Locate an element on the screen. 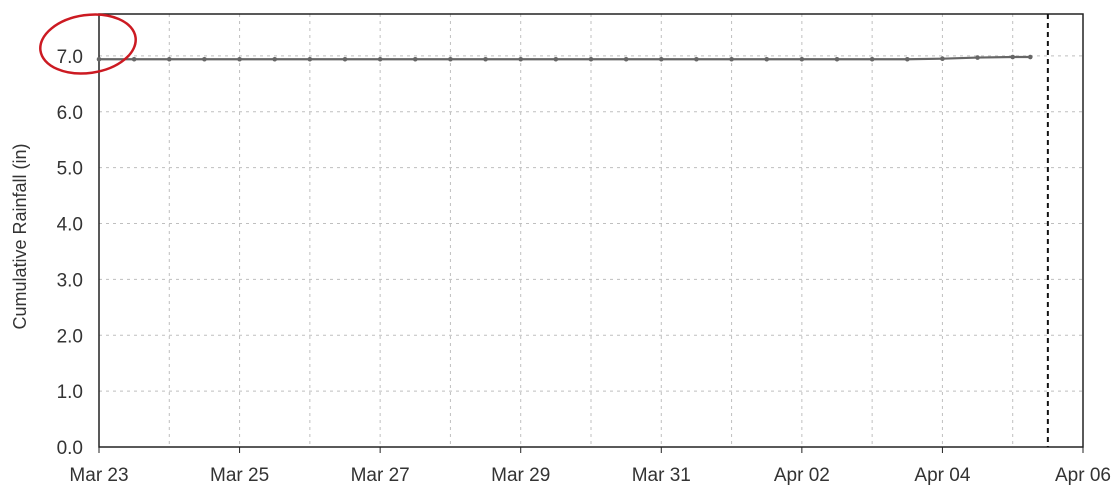 This screenshot has width=1120, height=495. x-tick-label: Mar 29 is located at coordinates (520, 475).